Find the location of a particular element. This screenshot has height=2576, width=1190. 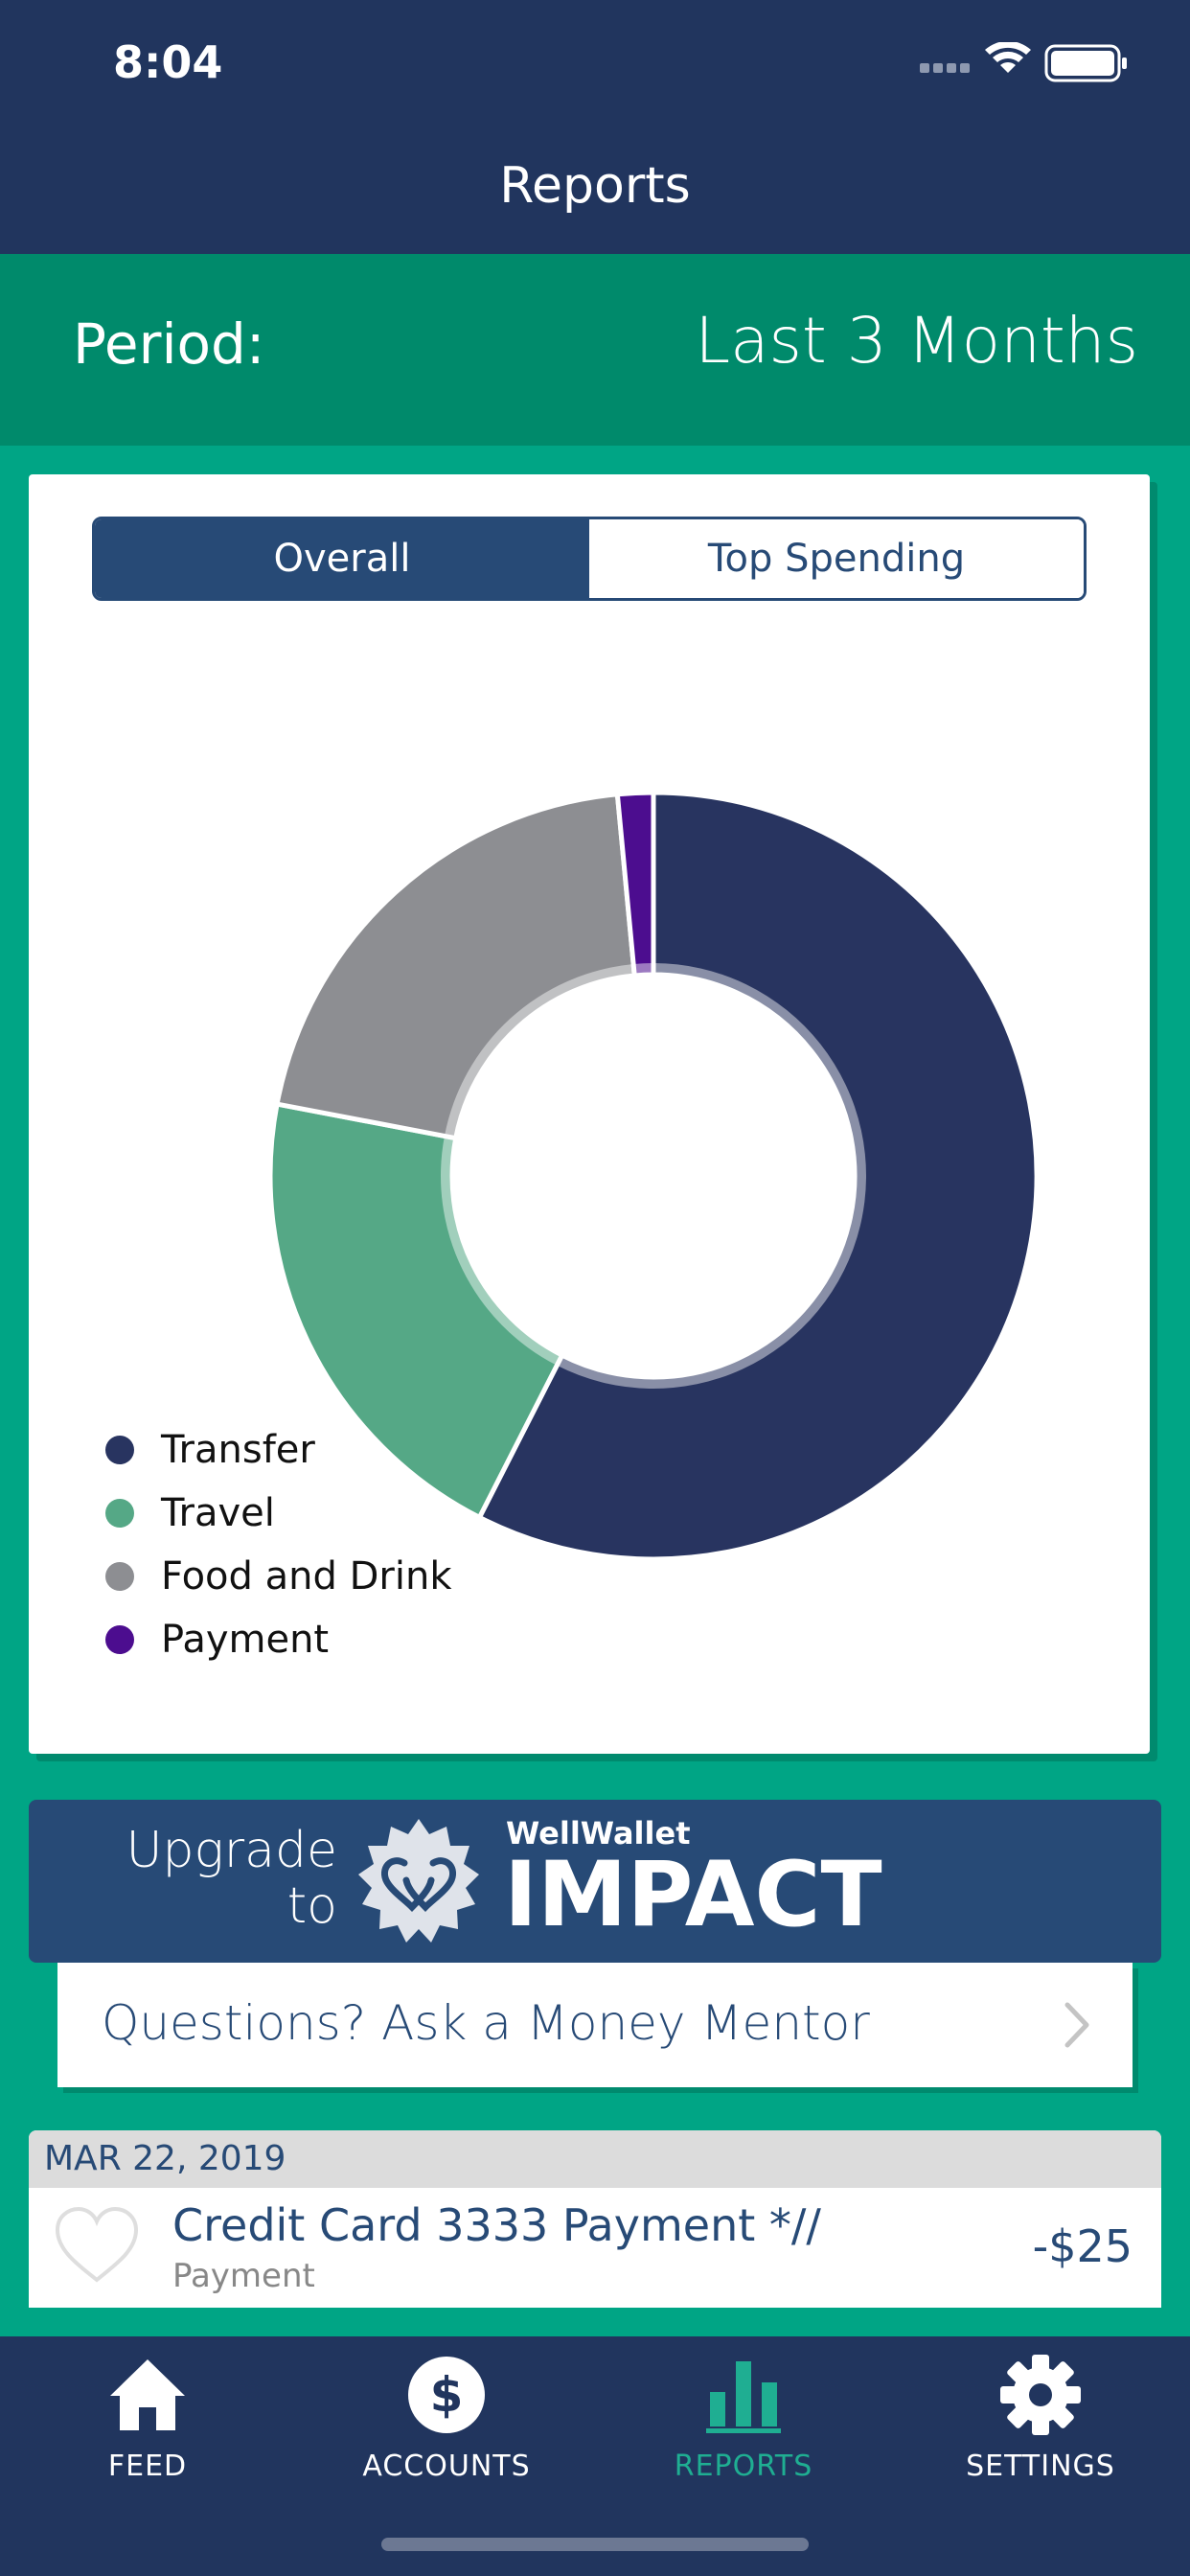

donut-slice-food-and-drink is located at coordinates (456, 966).